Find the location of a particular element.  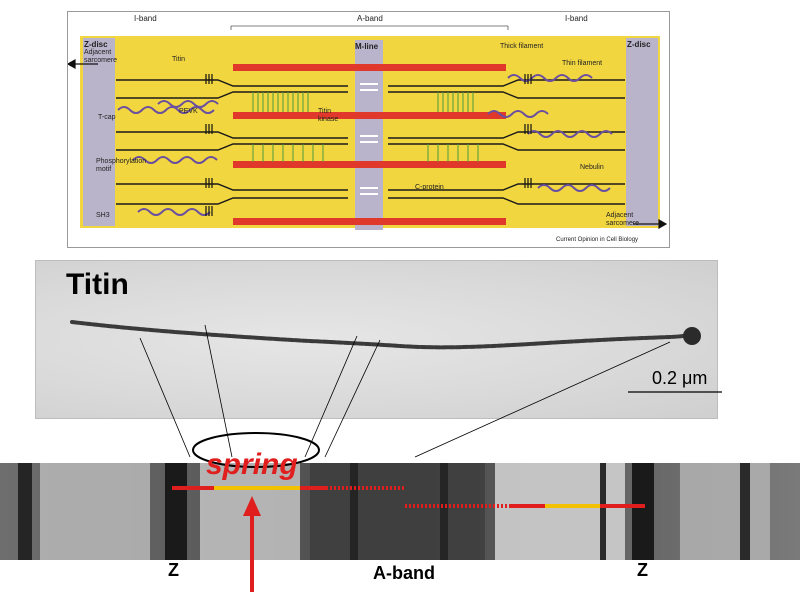

c-protein-stripes is located at coordinates (365, 127).